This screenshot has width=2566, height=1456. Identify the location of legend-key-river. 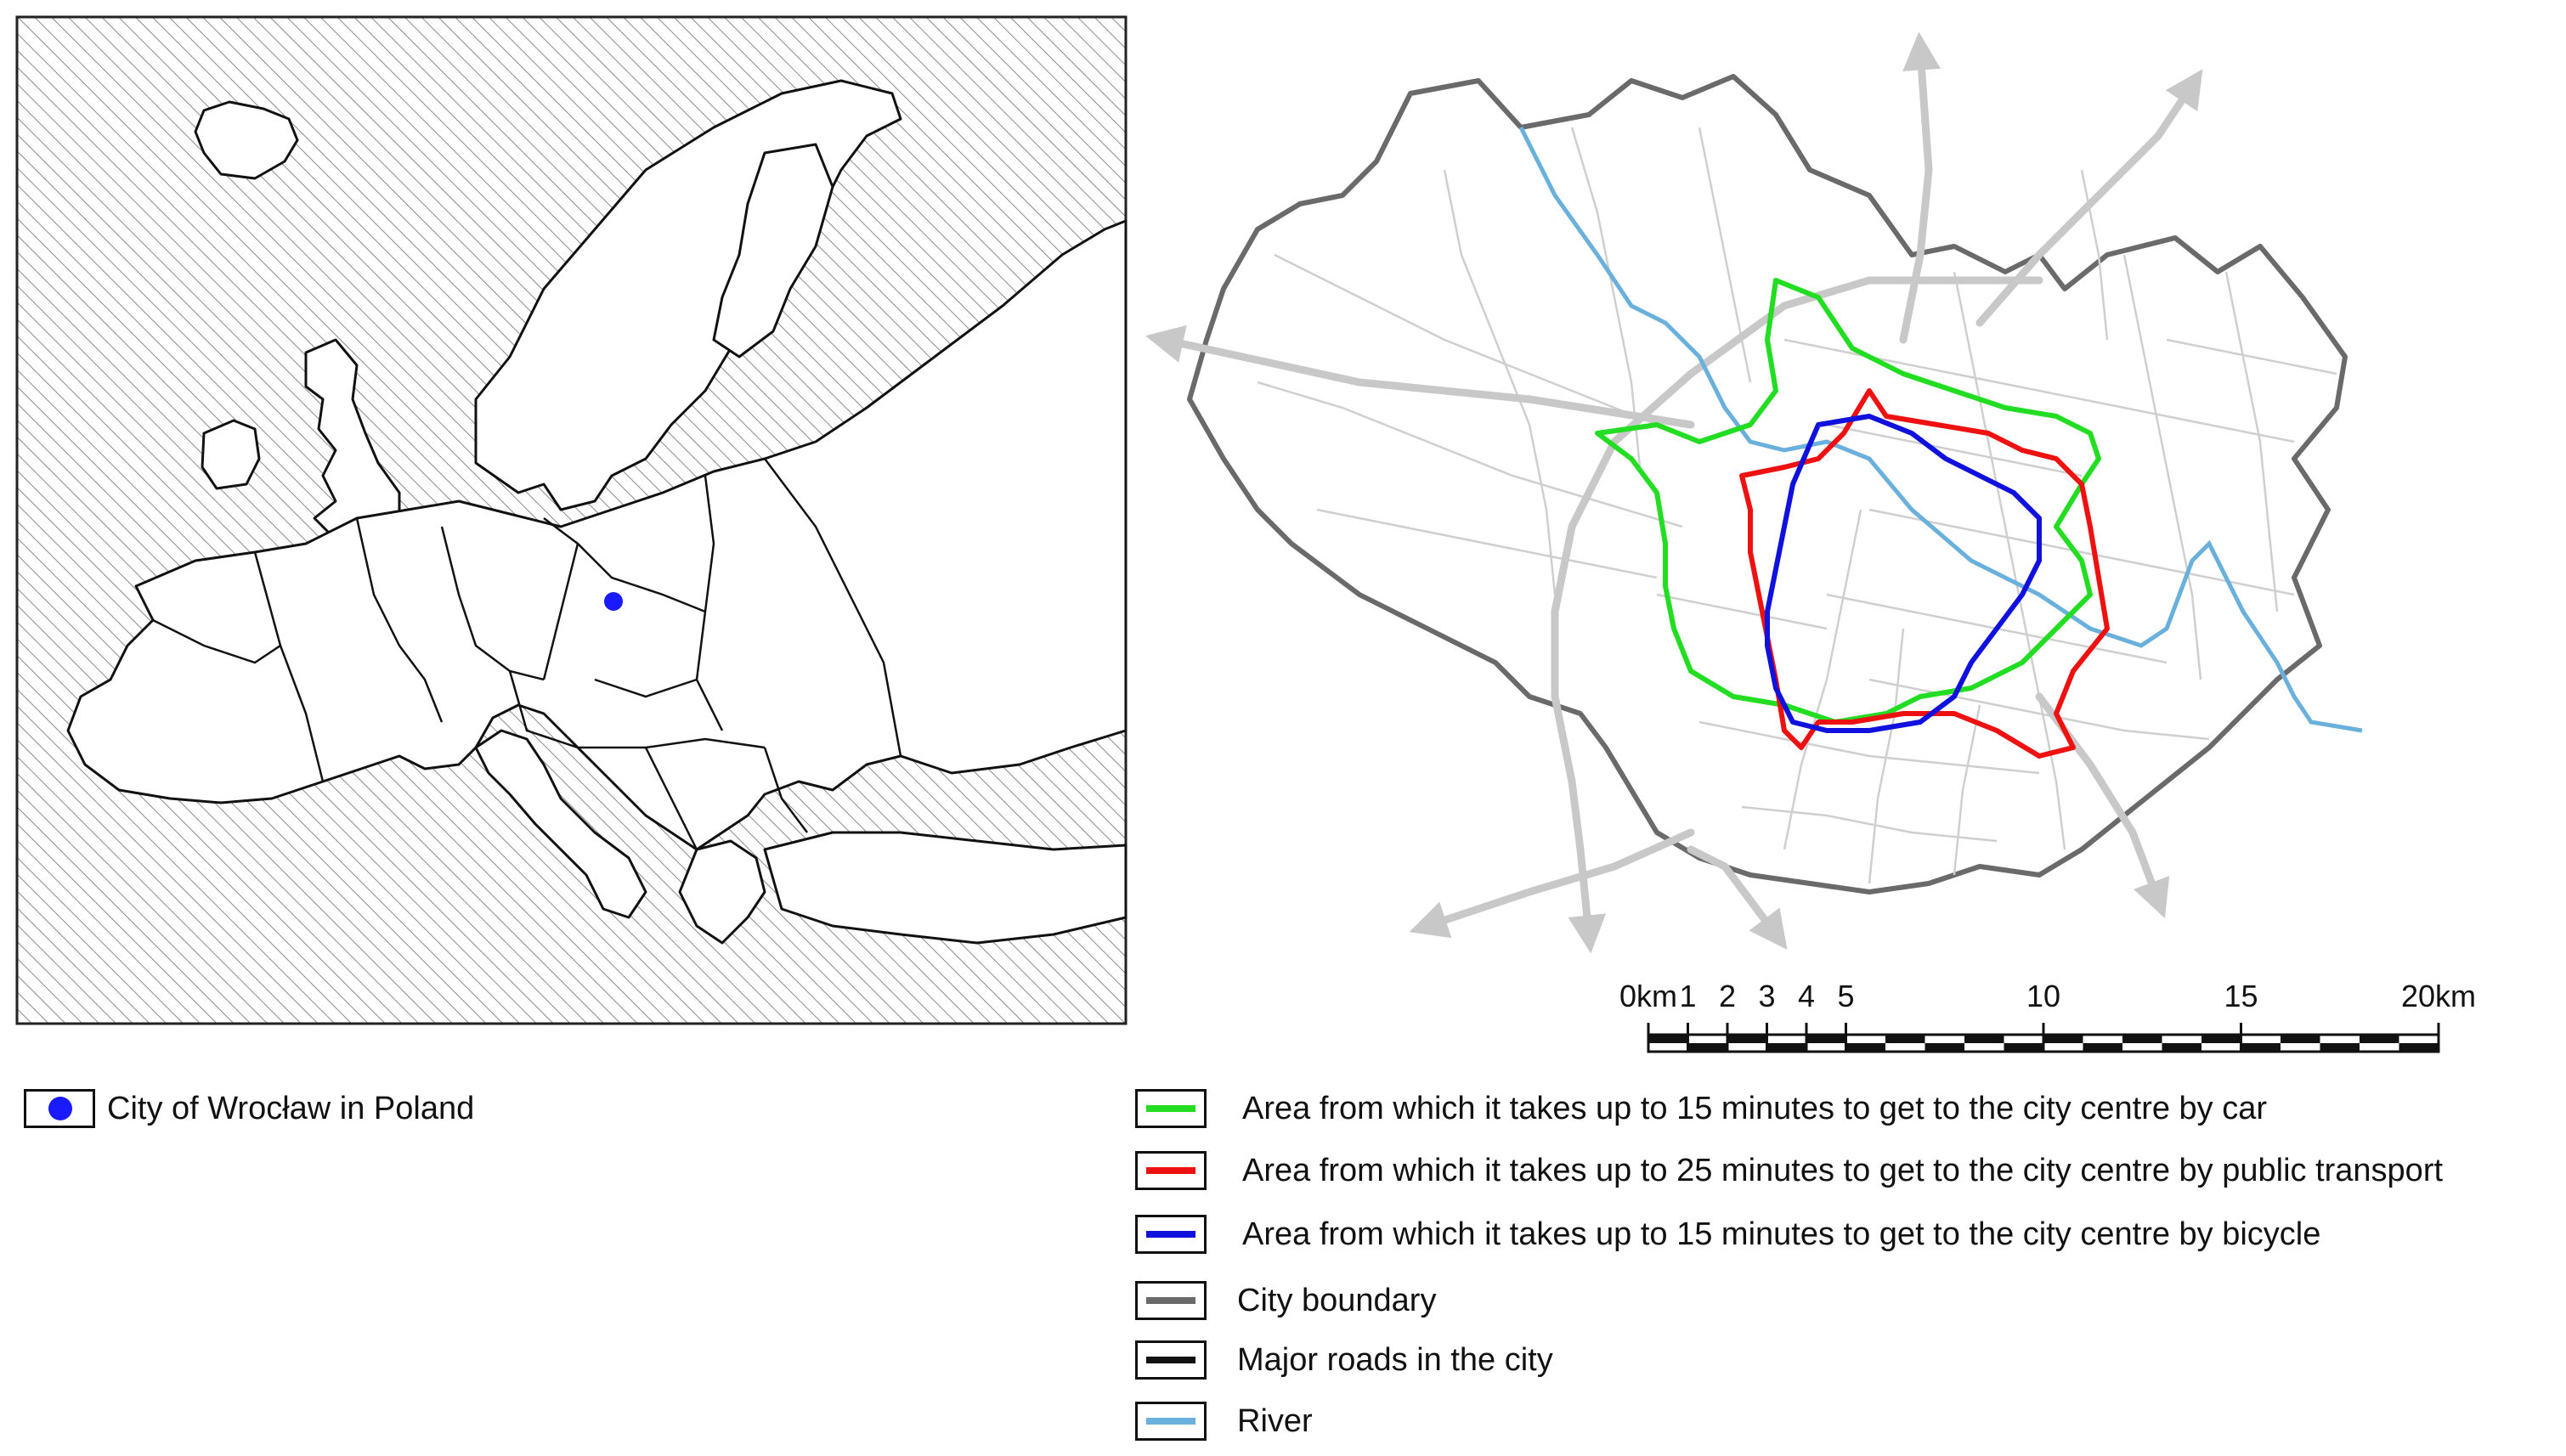
(1171, 1422).